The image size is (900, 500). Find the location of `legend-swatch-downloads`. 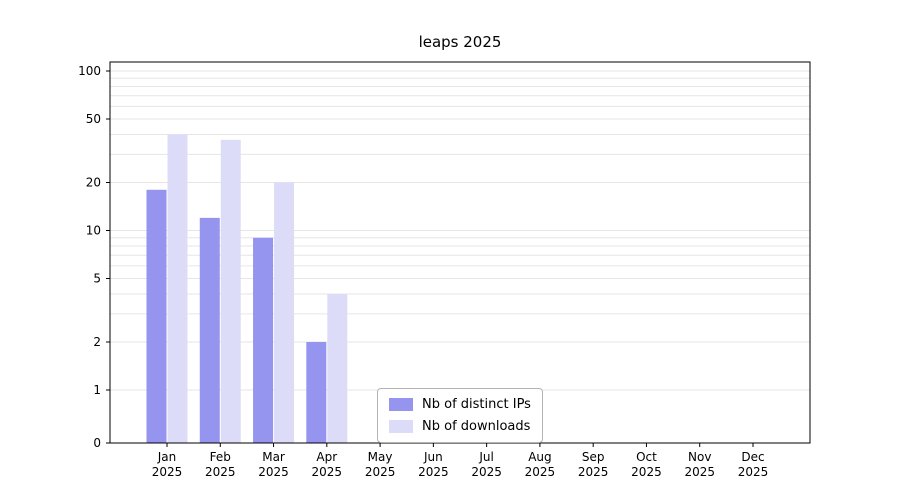

legend-swatch-downloads is located at coordinates (401, 426).